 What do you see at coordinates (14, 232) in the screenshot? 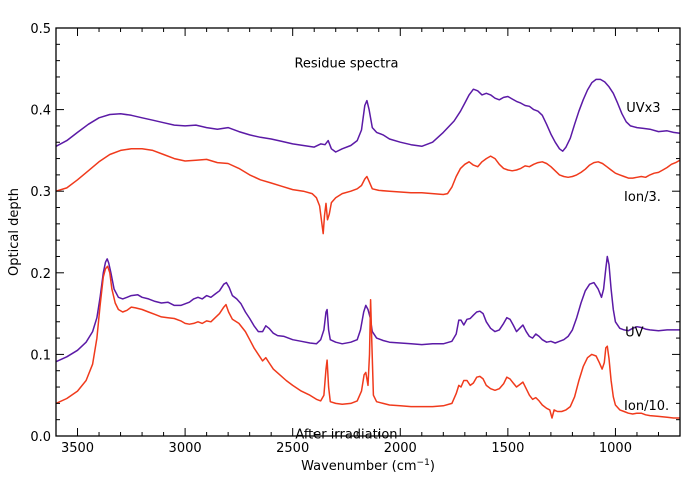
I see `y-axis-title: Optical depth` at bounding box center [14, 232].